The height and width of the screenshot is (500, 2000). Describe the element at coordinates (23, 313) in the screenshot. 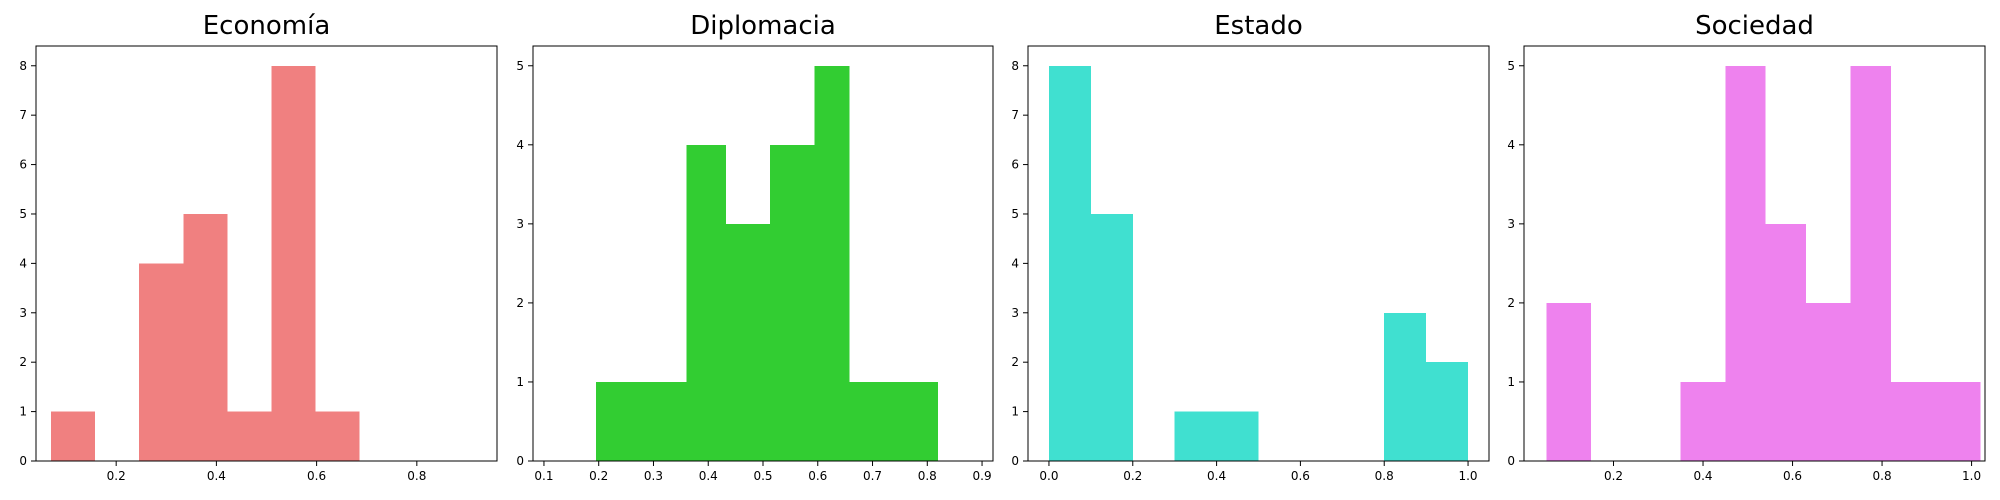

I see `economia-y-tick-label: 3` at that location.